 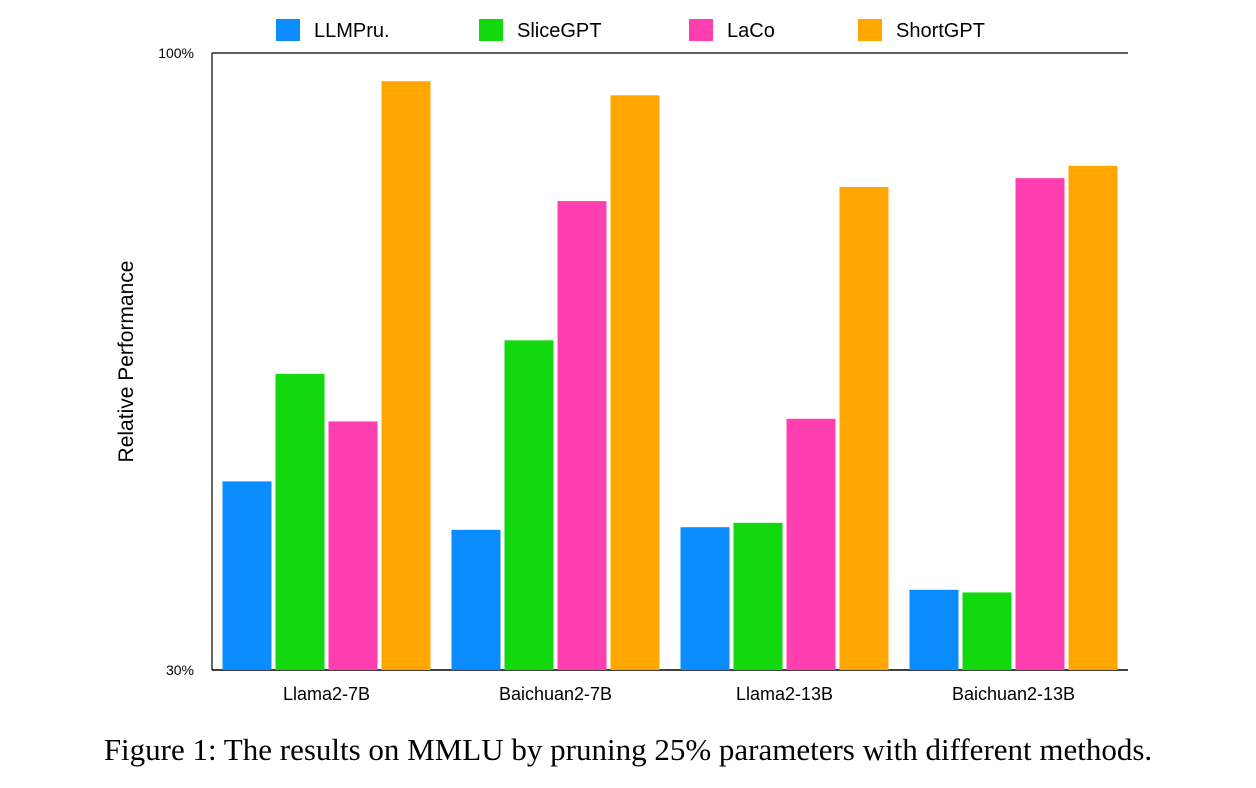 What do you see at coordinates (630, 30) in the screenshot?
I see `legend: LLMPru. SliceGPT LaCo ShortGPT` at bounding box center [630, 30].